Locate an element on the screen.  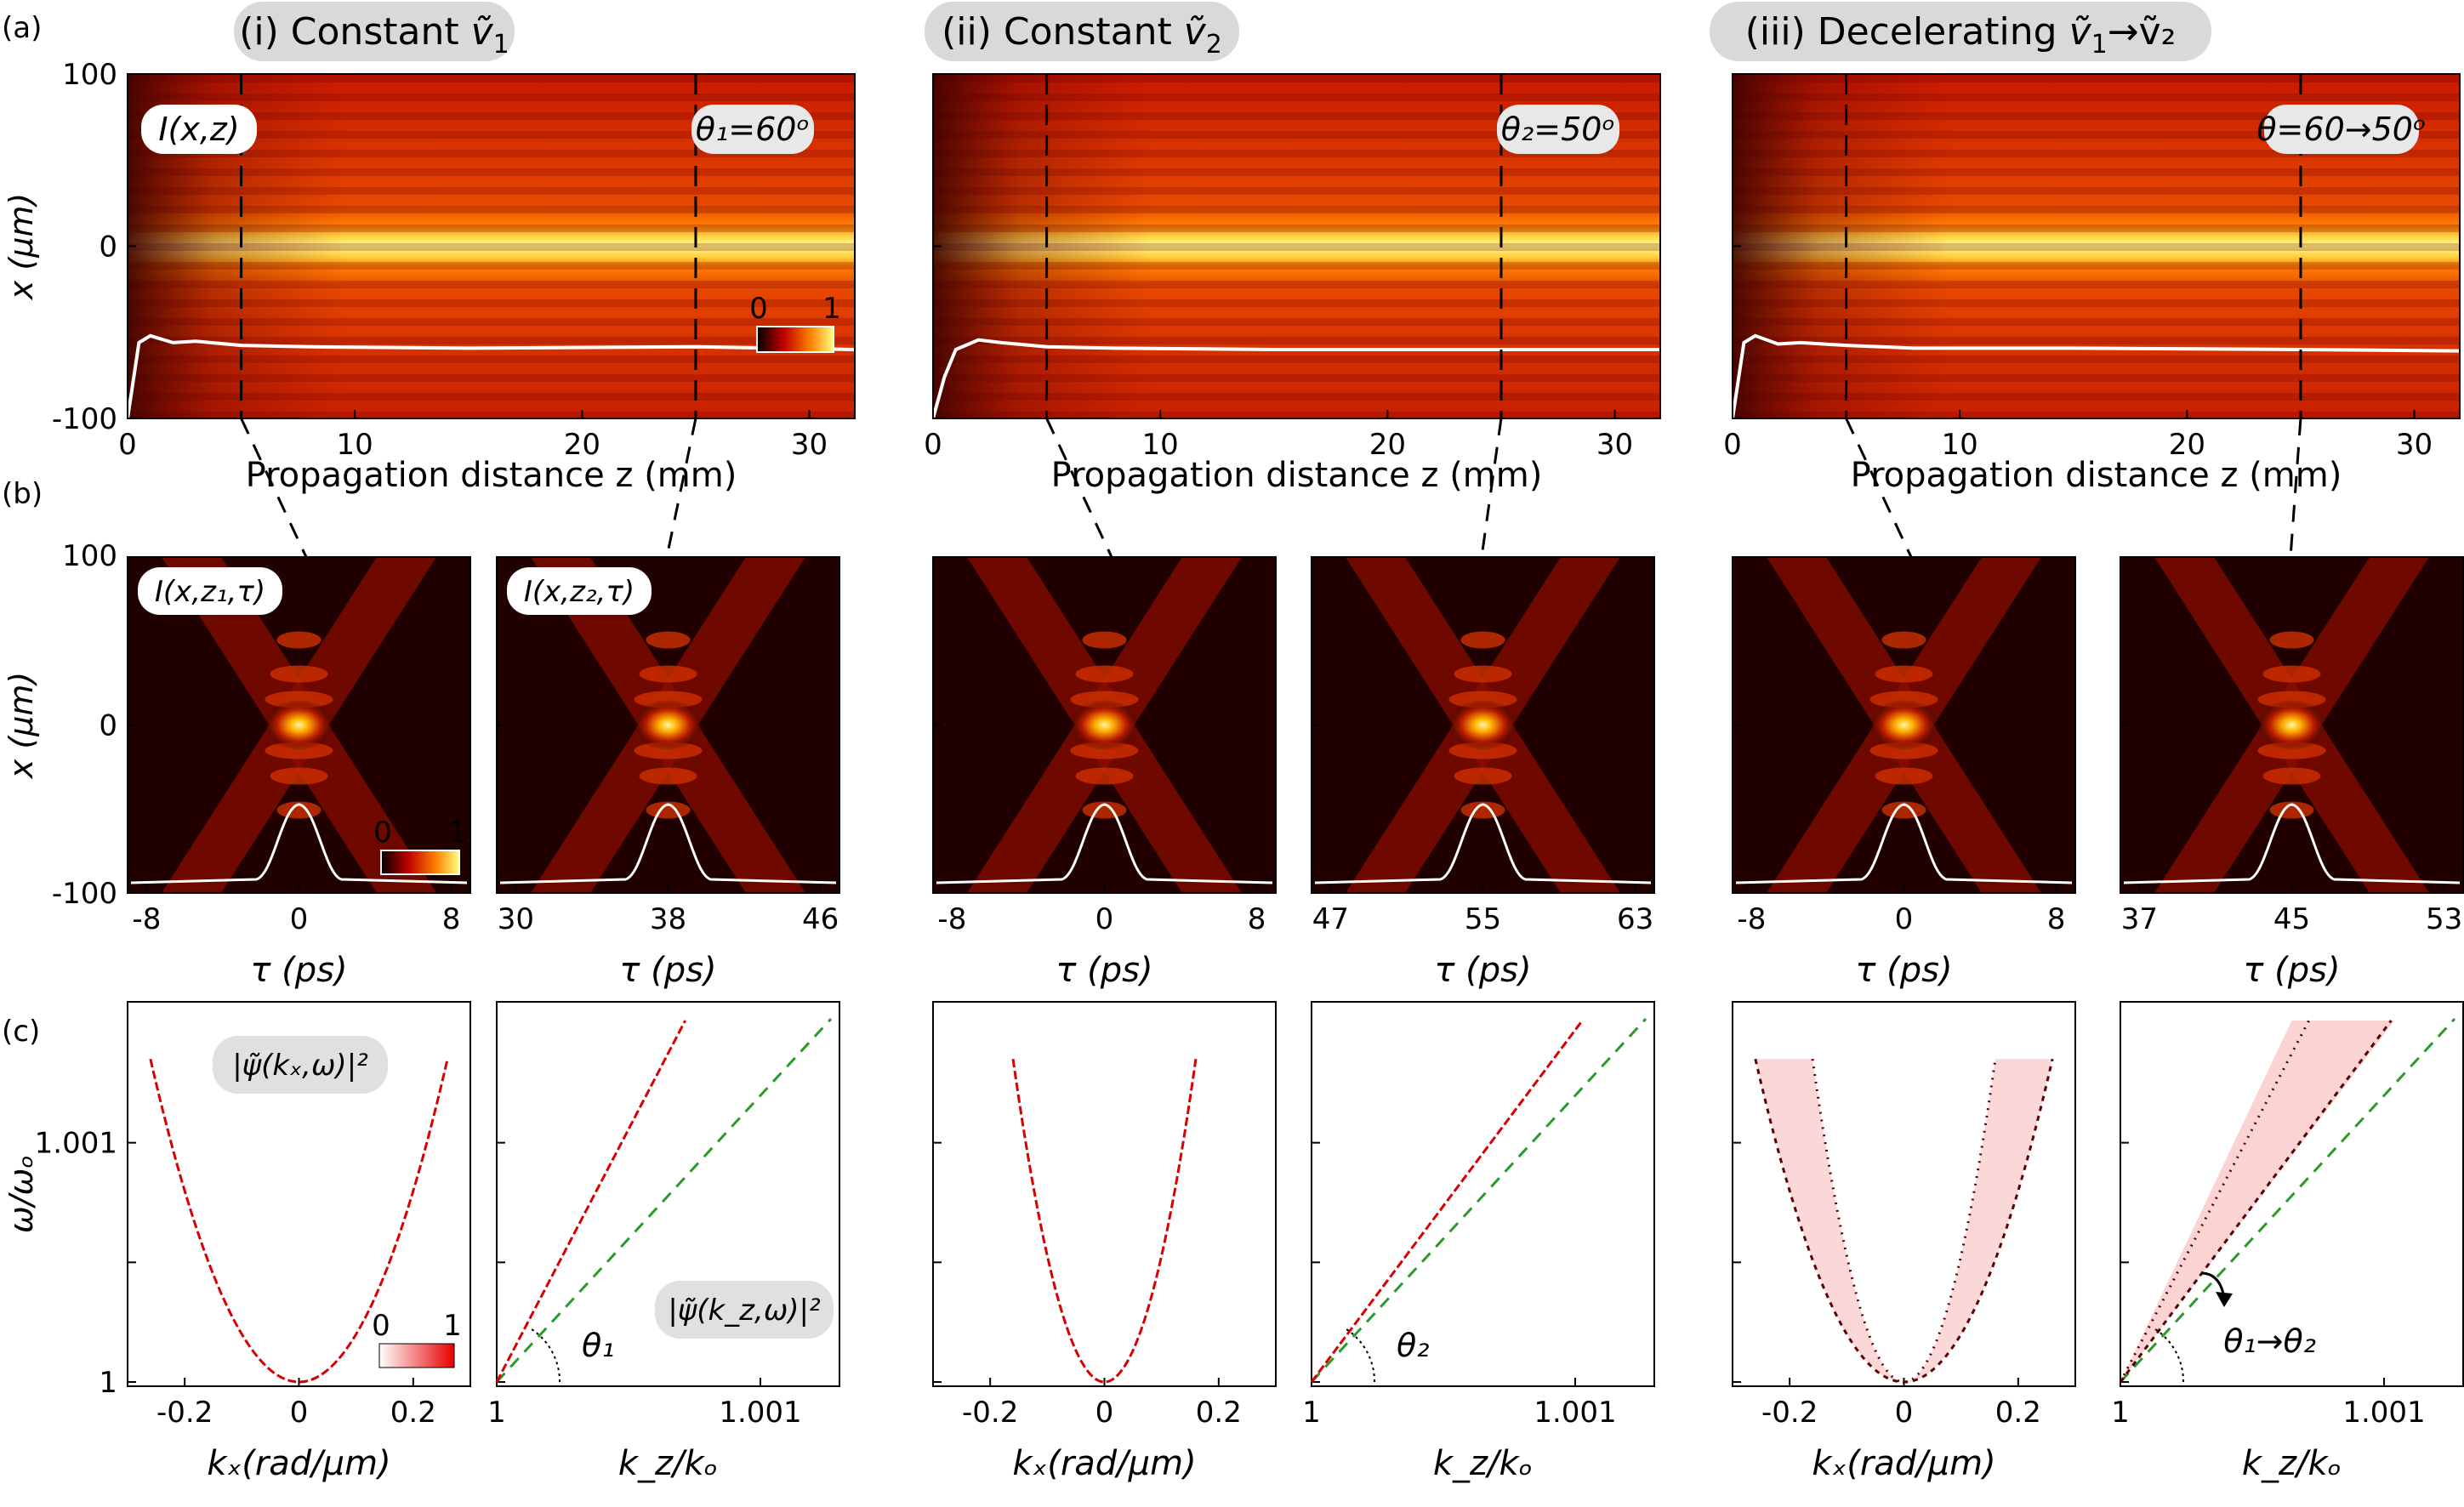
panel-label-b: (b) is located at coordinates (22, 494).